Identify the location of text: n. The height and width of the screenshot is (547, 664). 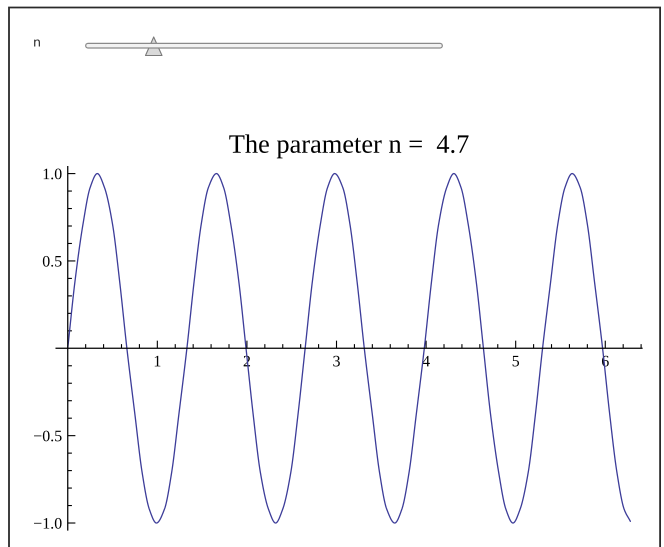
(37, 42).